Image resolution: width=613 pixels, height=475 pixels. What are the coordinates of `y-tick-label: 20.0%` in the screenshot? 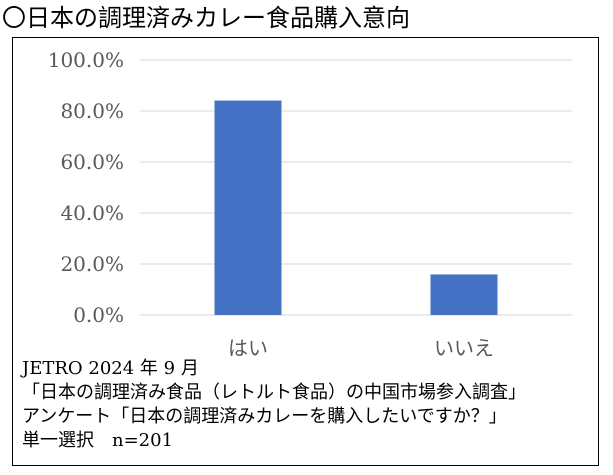 It's located at (92, 264).